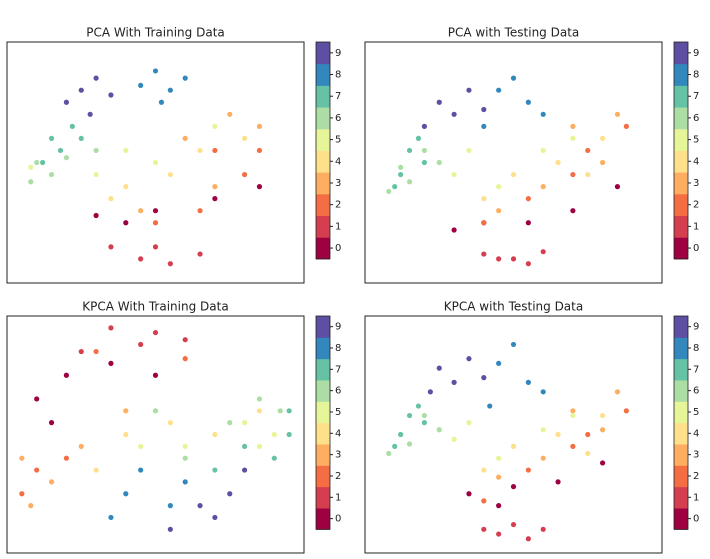 This screenshot has width=710, height=559. I want to click on colorbar-label: 1, so click(338, 226).